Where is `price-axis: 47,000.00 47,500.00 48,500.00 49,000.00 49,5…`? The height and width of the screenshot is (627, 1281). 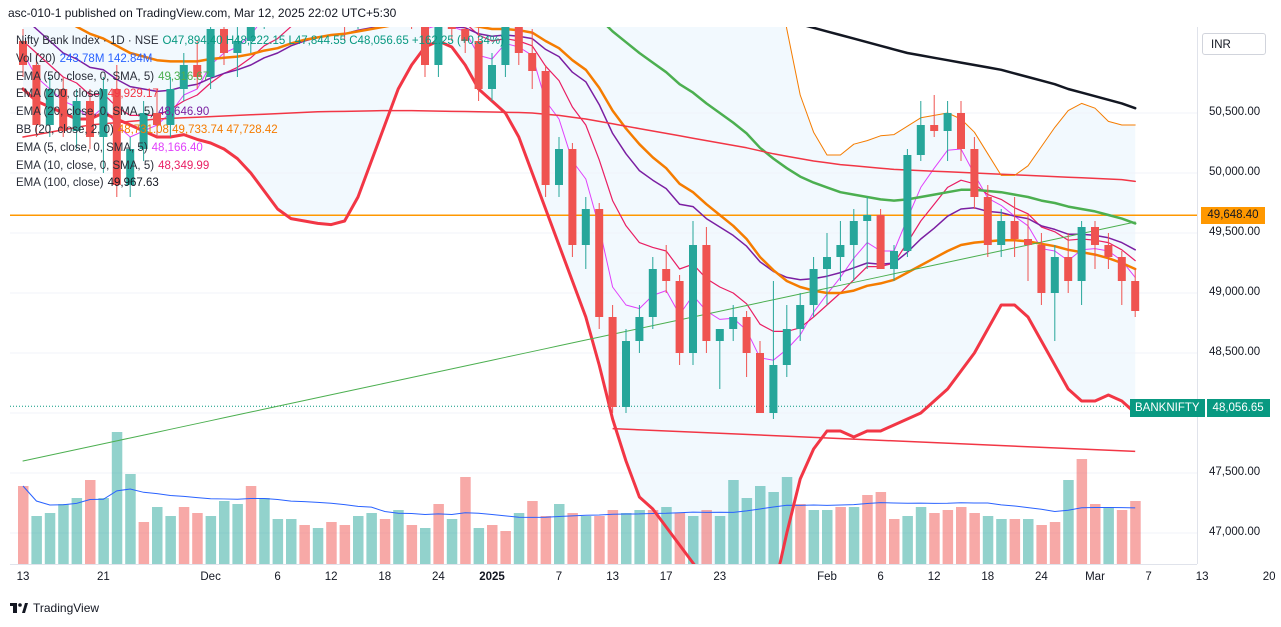 price-axis: 47,000.00 47,500.00 48,500.00 49,000.00 49,5… is located at coordinates (1239, 295).